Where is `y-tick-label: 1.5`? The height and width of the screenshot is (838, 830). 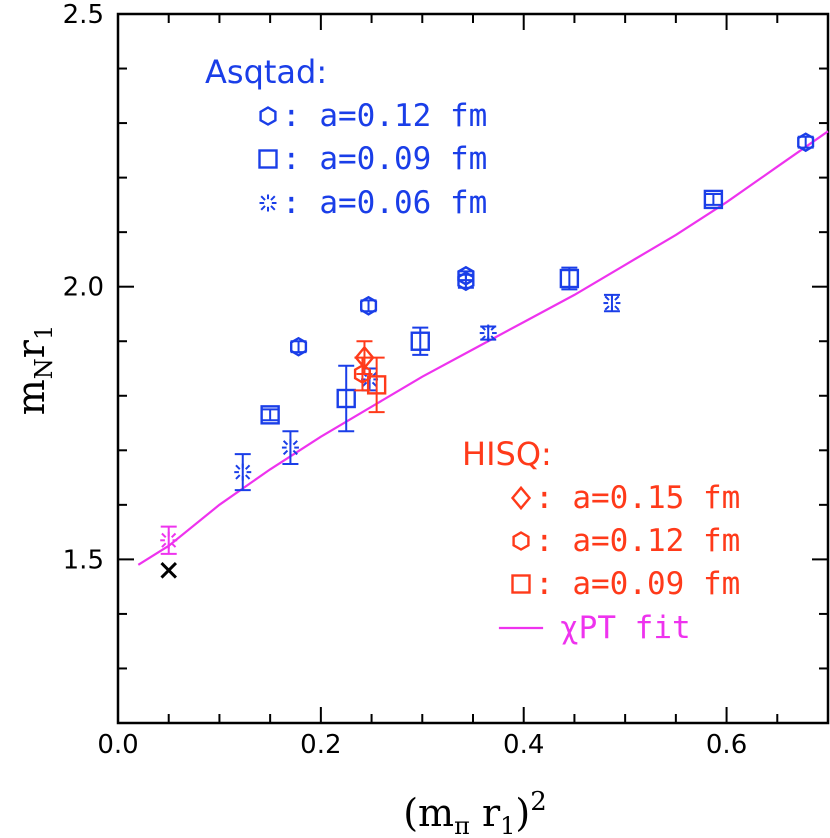
y-tick-label: 1.5 is located at coordinates (83, 560).